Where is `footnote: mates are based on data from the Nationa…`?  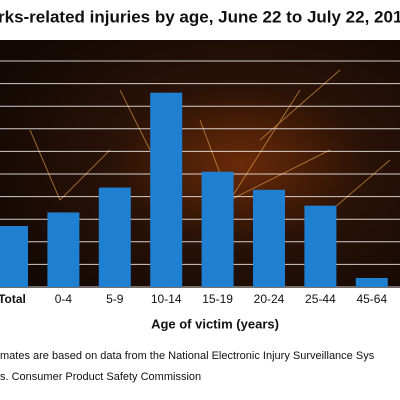
footnote: mates are based on data from the Nationa… is located at coordinates (187, 356).